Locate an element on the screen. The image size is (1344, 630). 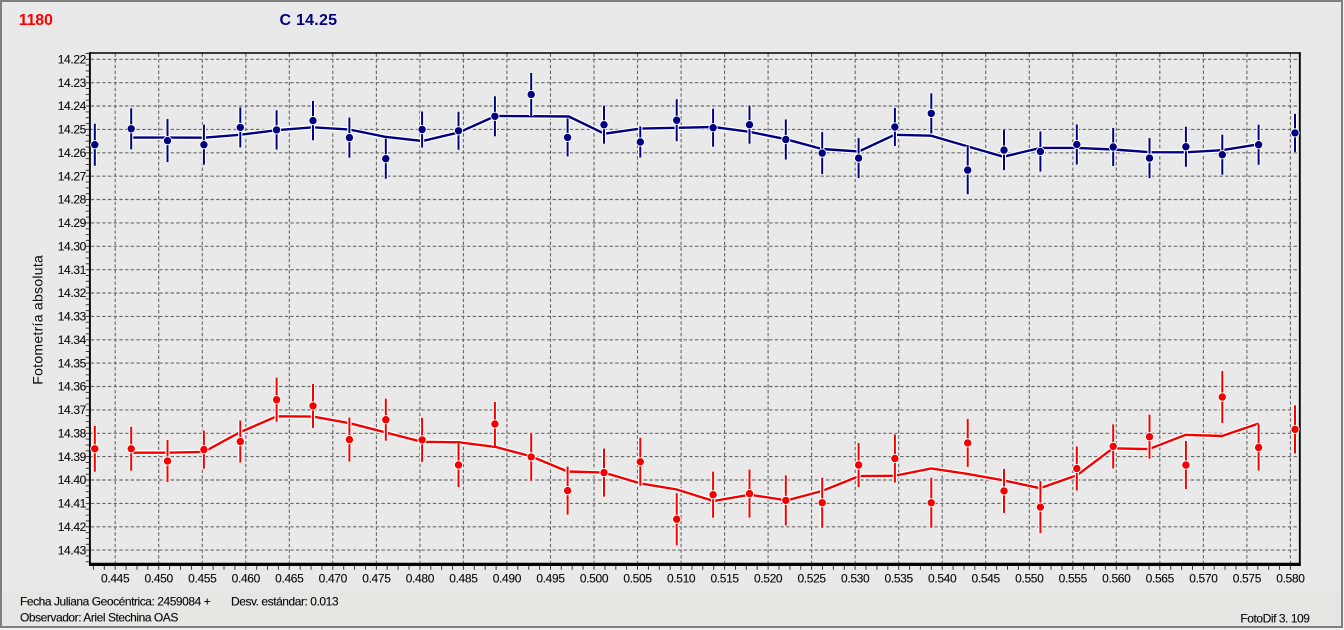
svg-text: 0.445 is located at coordinates (115, 579).